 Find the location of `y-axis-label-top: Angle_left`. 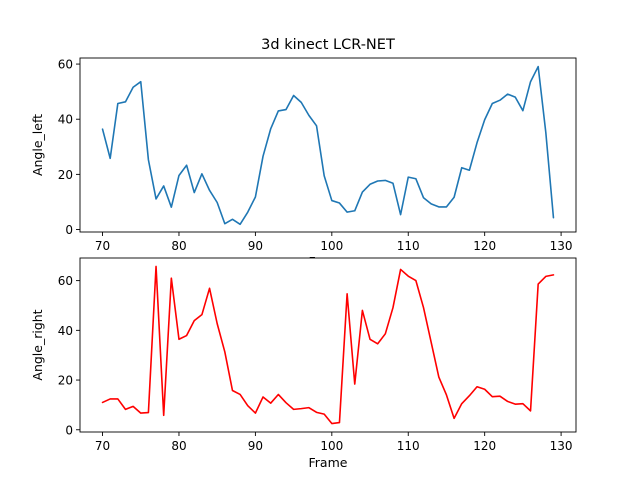

y-axis-label-top: Angle_left is located at coordinates (37, 145).